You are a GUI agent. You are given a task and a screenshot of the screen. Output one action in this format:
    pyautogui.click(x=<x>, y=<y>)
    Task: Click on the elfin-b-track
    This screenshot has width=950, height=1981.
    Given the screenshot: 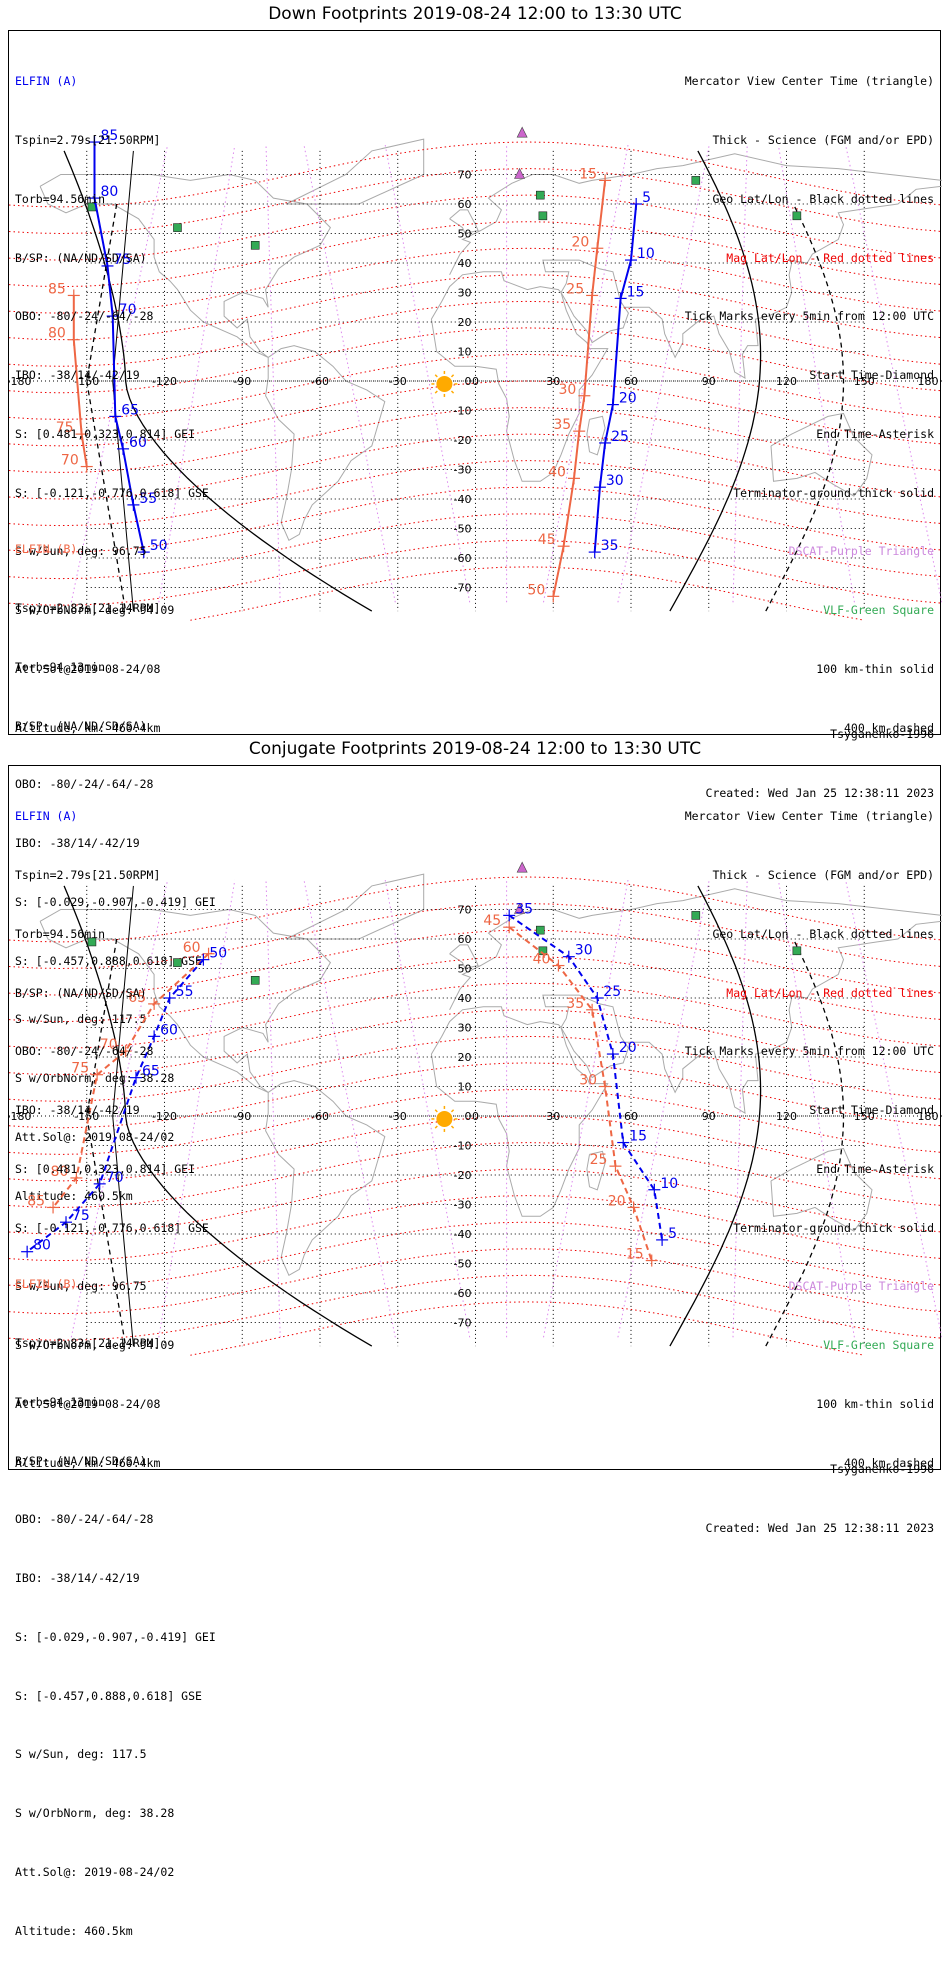 What is the action you would take?
    pyautogui.click(x=80, y=381)
    